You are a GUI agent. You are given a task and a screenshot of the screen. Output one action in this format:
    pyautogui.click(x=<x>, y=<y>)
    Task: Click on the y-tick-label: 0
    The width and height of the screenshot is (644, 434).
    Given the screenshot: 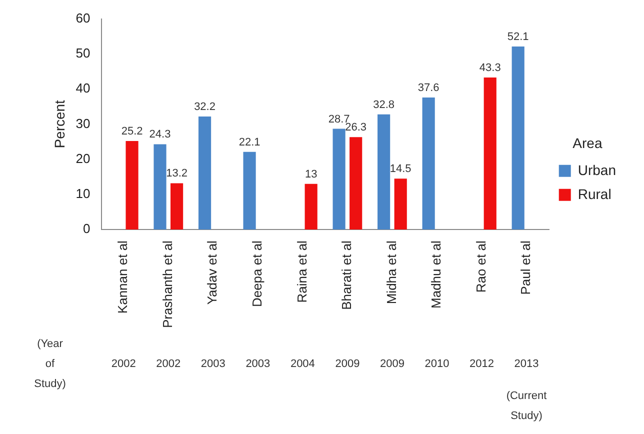 What is the action you would take?
    pyautogui.click(x=86, y=228)
    